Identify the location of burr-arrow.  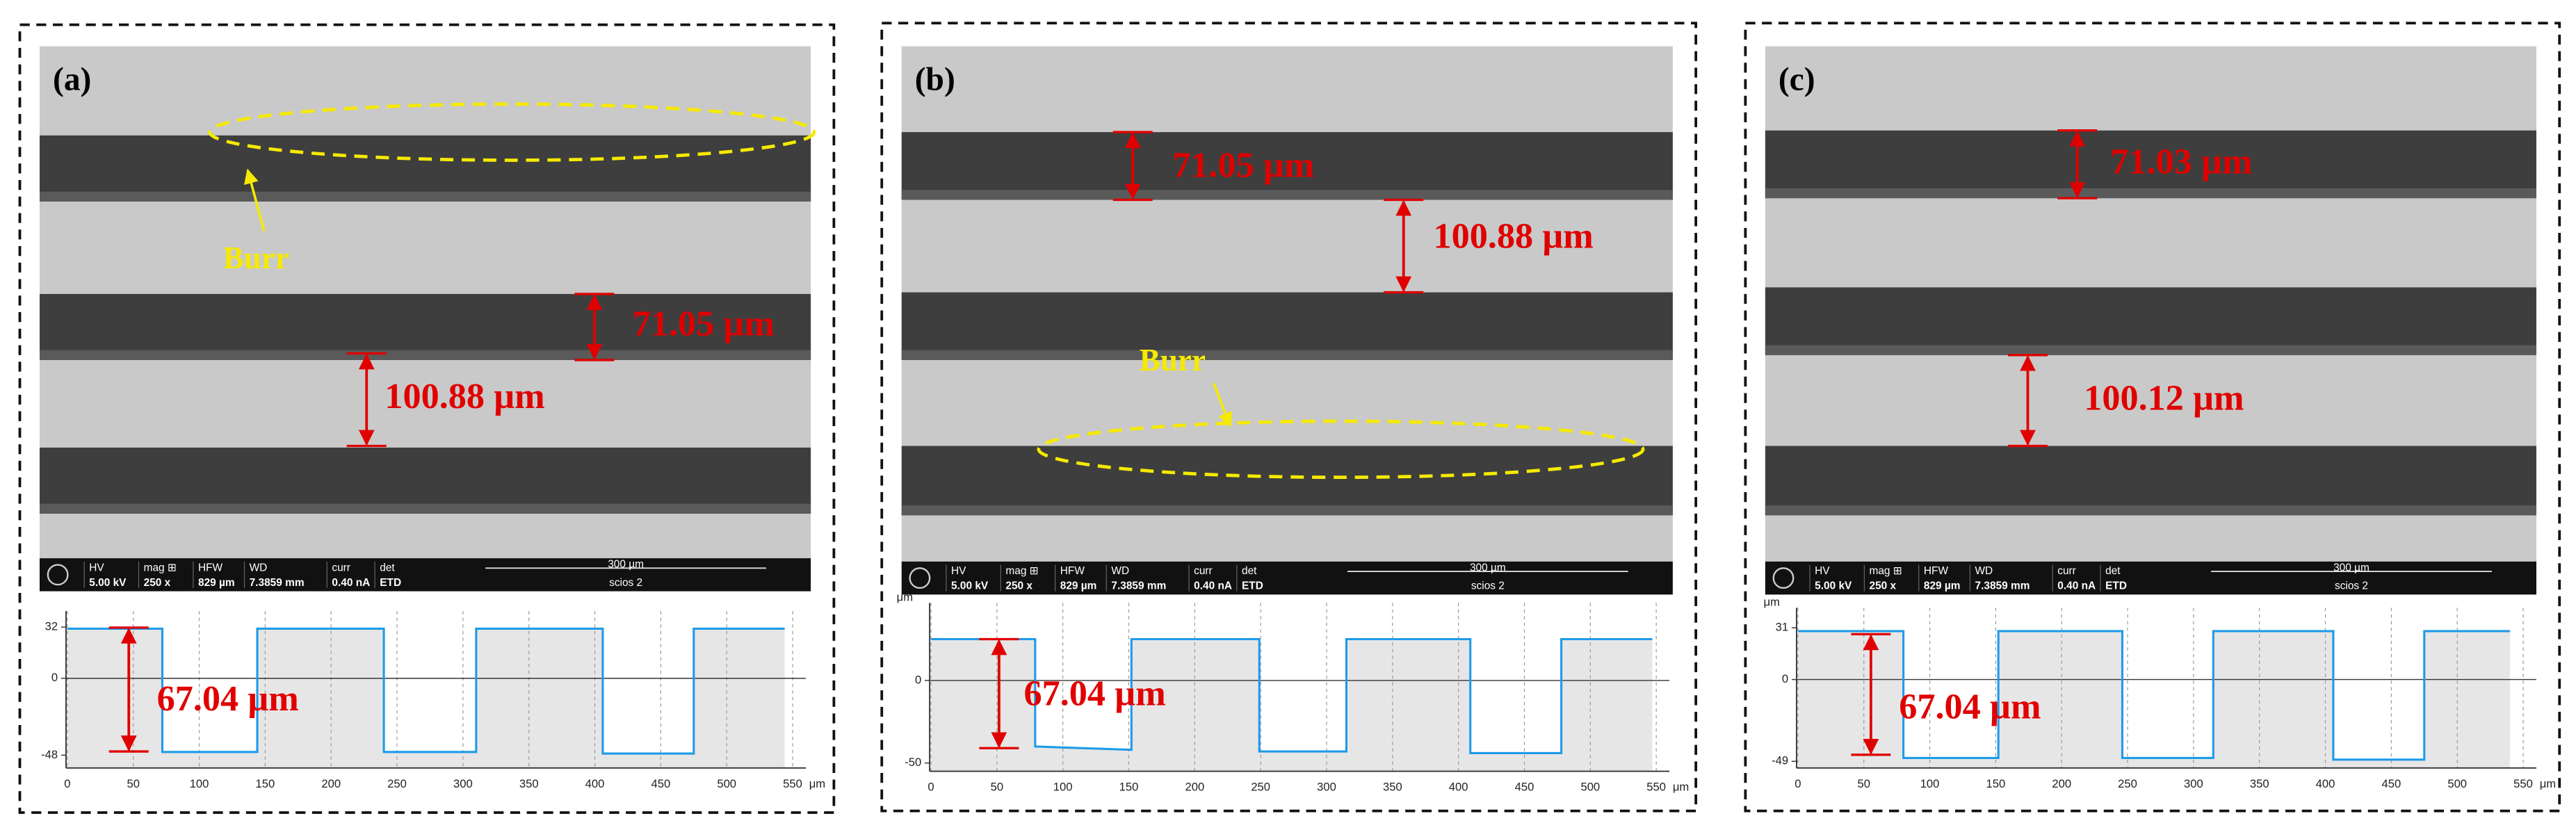
(1222, 405).